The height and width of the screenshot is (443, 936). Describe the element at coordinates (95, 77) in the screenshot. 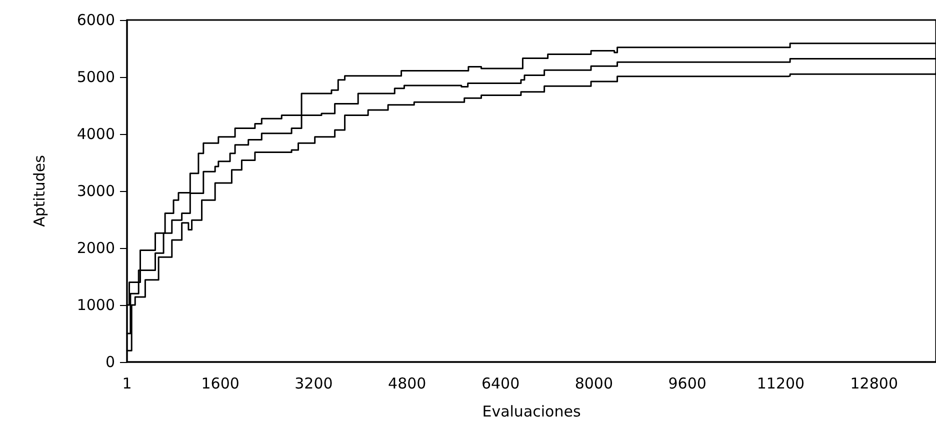

I see `y-tick-label: 5000` at that location.